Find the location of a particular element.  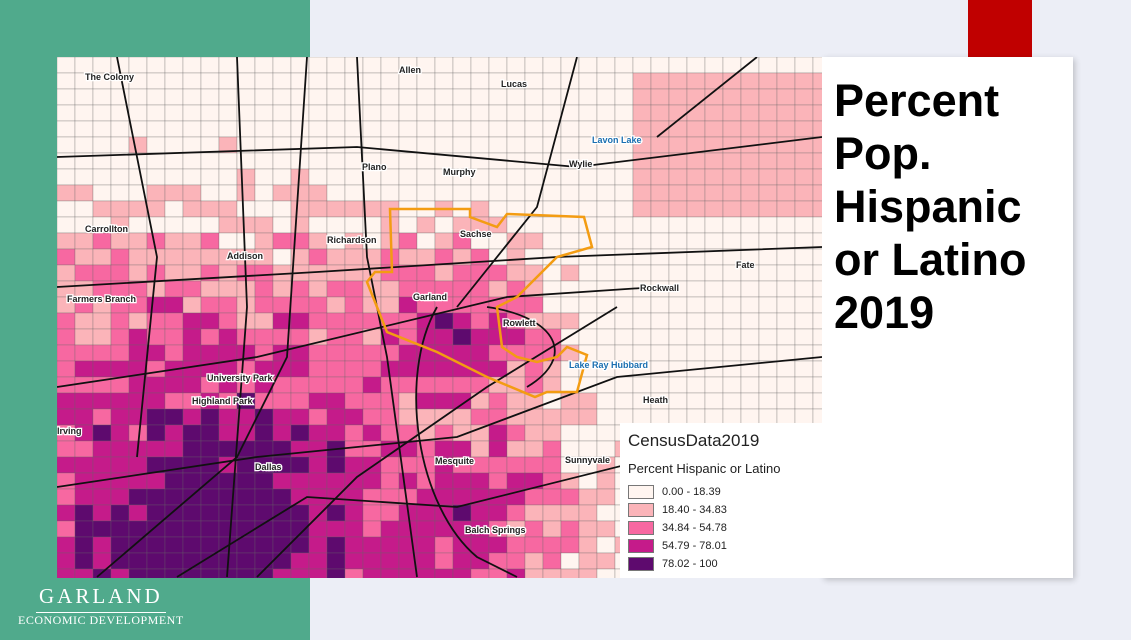

place-label: Balch Springs is located at coordinates (495, 530).